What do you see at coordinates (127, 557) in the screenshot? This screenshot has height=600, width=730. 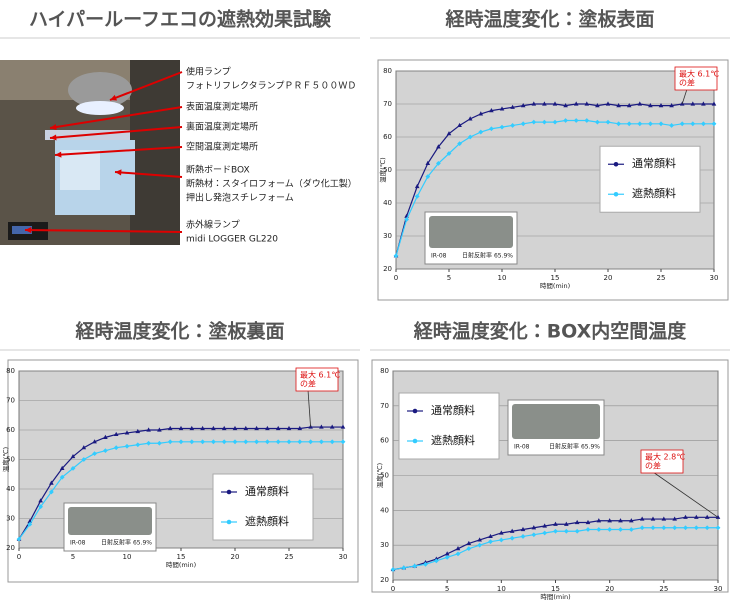 I see `x-tick-label: 10` at bounding box center [127, 557].